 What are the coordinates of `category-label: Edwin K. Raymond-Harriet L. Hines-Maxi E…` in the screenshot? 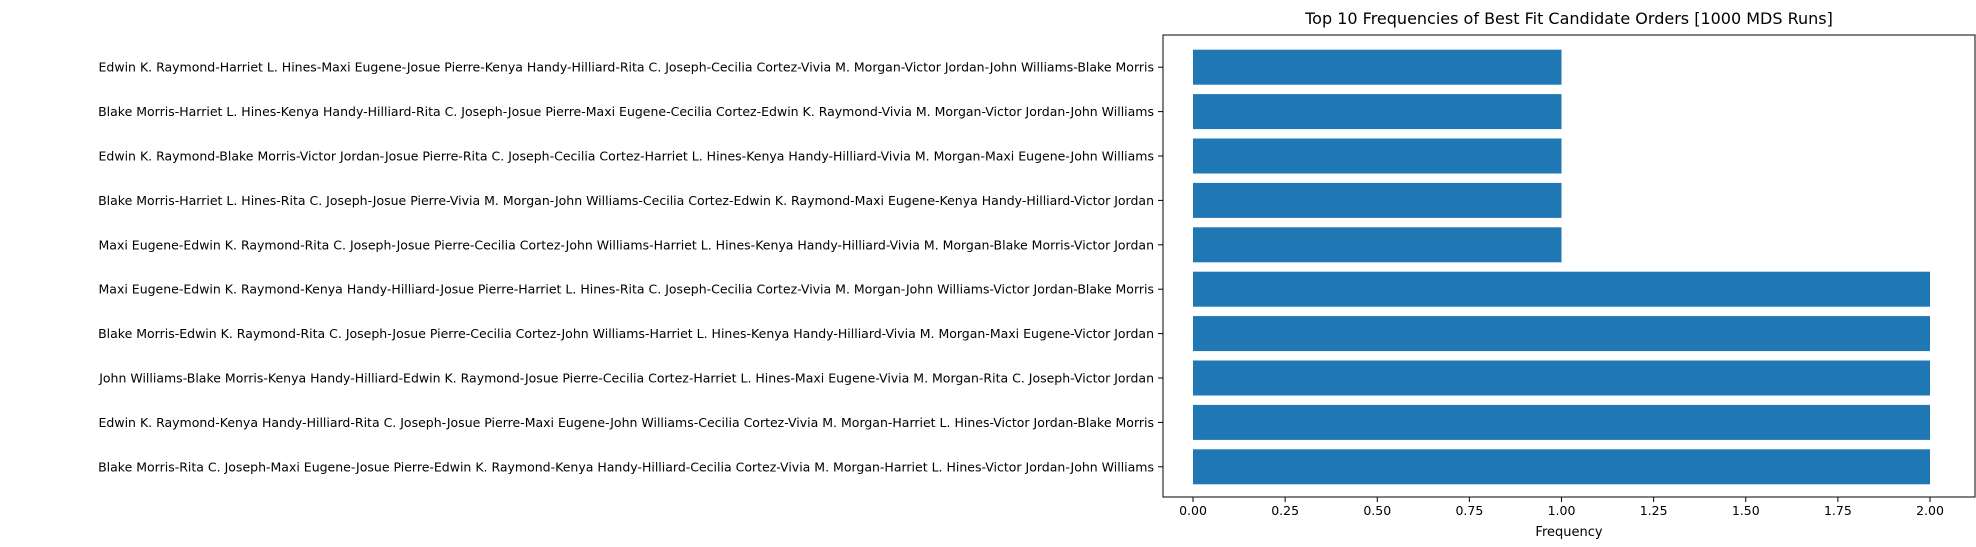 It's located at (626, 67).